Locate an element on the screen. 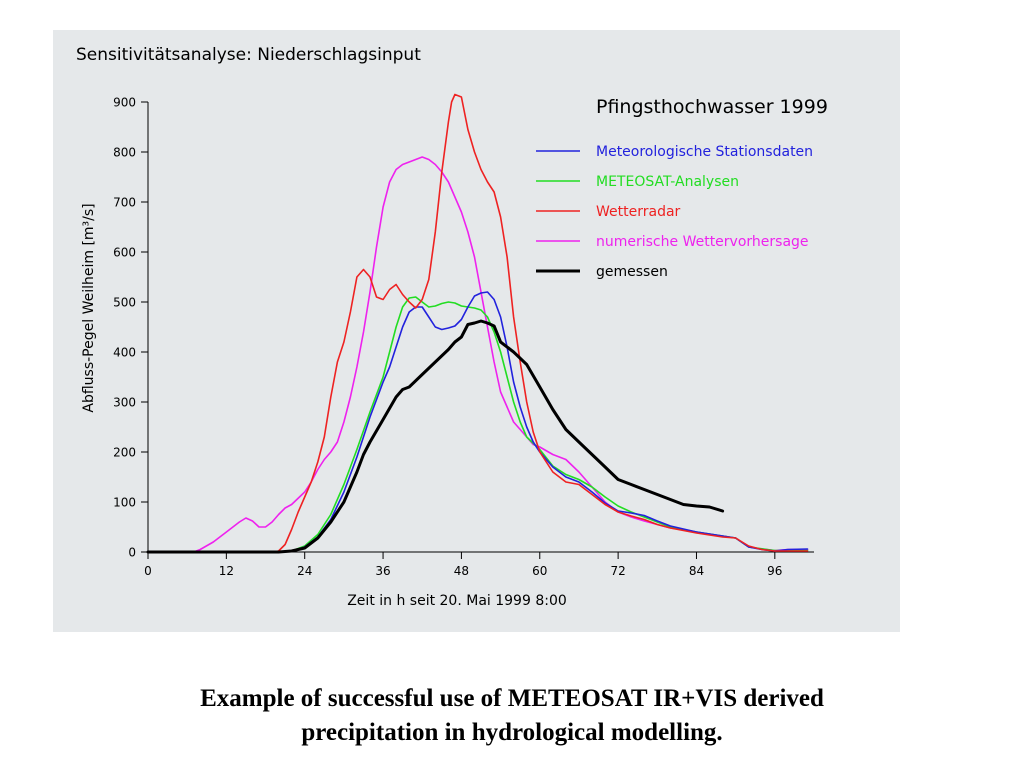 The image size is (1024, 768). y-tick-label: 500 is located at coordinates (124, 303).